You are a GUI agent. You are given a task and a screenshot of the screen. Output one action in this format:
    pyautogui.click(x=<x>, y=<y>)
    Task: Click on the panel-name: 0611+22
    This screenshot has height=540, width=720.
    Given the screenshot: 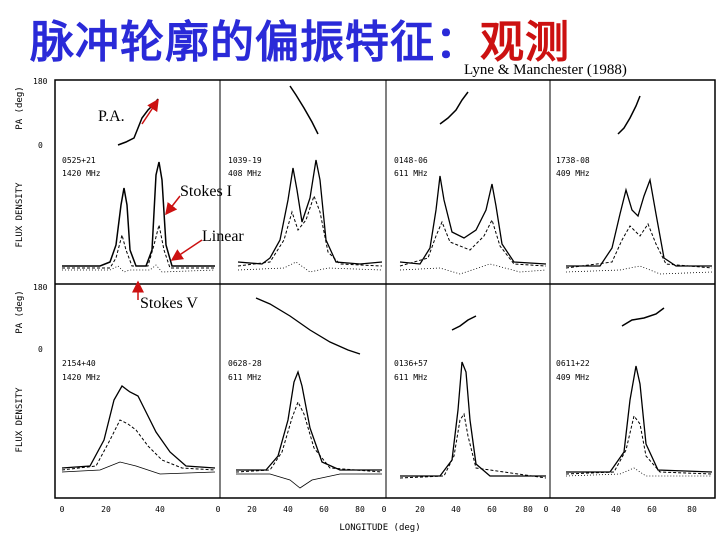 What is the action you would take?
    pyautogui.click(x=573, y=363)
    